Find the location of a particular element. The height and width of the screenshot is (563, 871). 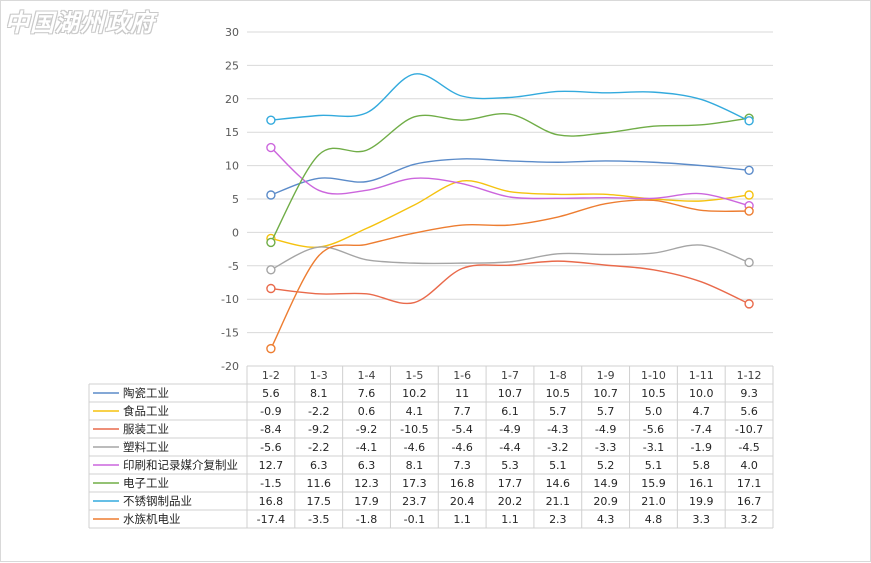

data-label: 12.3 is located at coordinates (366, 483).